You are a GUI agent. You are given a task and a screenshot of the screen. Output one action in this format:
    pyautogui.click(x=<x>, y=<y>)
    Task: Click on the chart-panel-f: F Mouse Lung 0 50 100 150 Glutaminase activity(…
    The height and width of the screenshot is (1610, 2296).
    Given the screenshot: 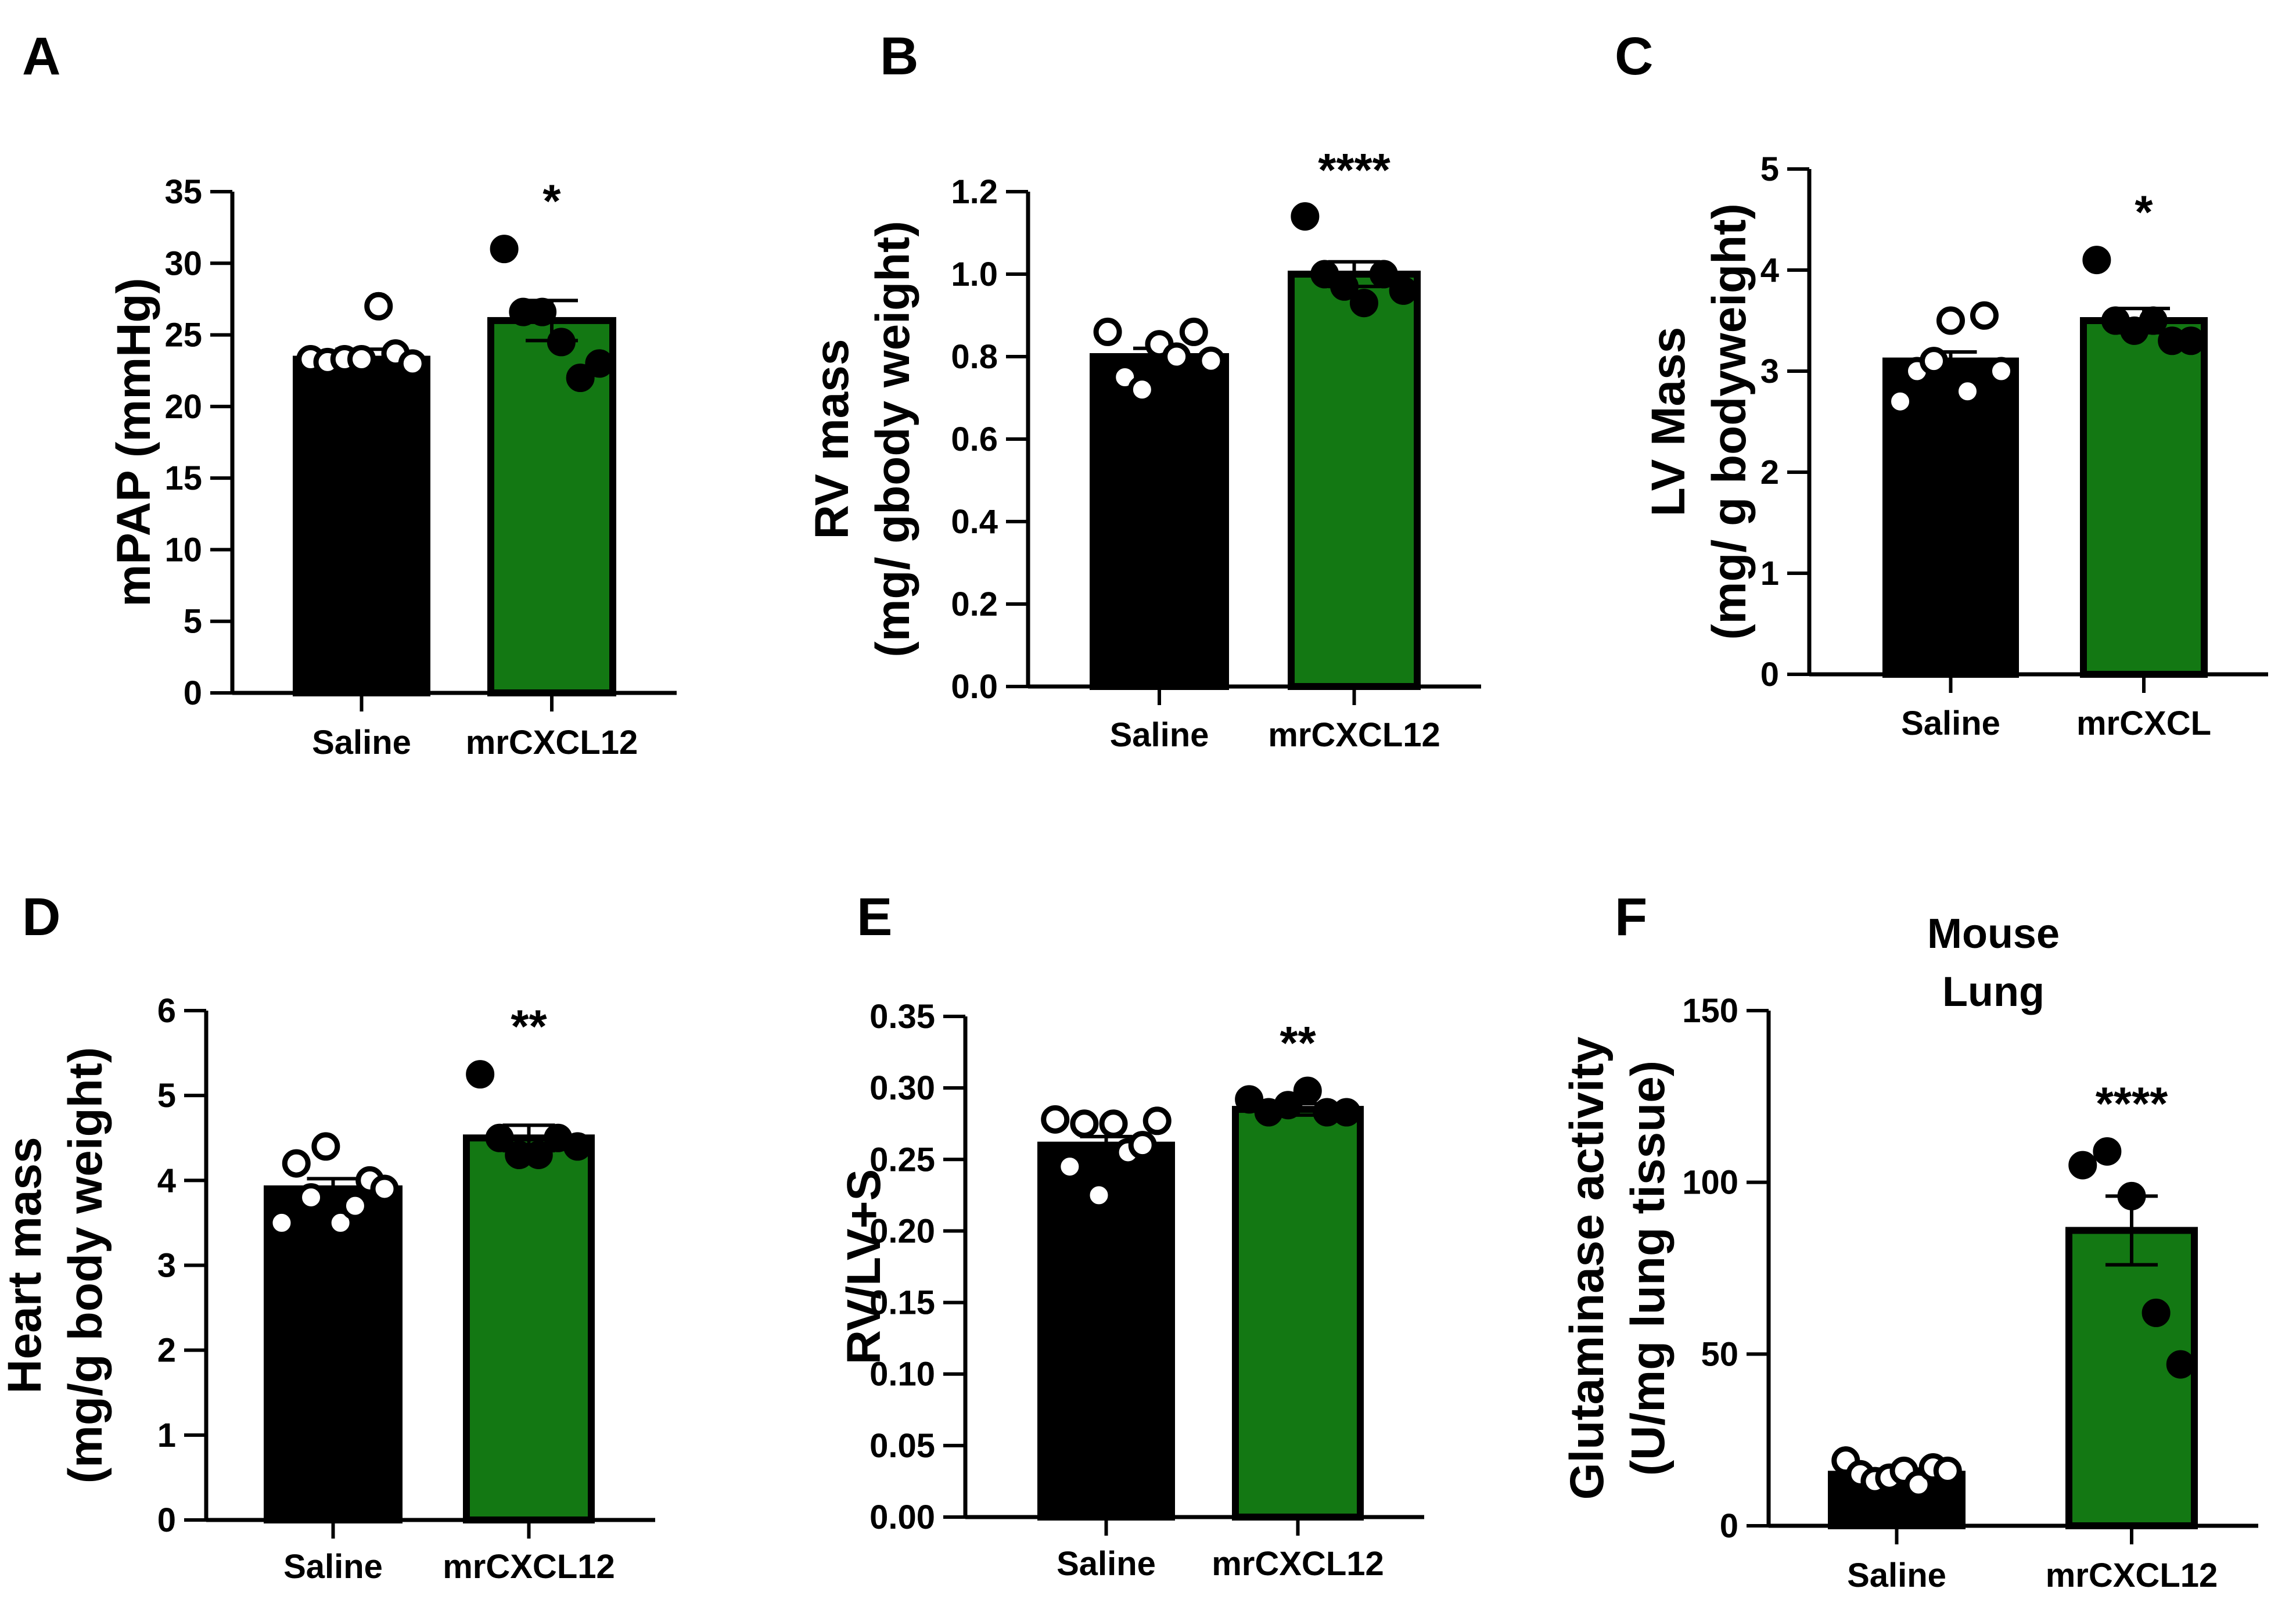 What is the action you would take?
    pyautogui.click(x=1909, y=1240)
    